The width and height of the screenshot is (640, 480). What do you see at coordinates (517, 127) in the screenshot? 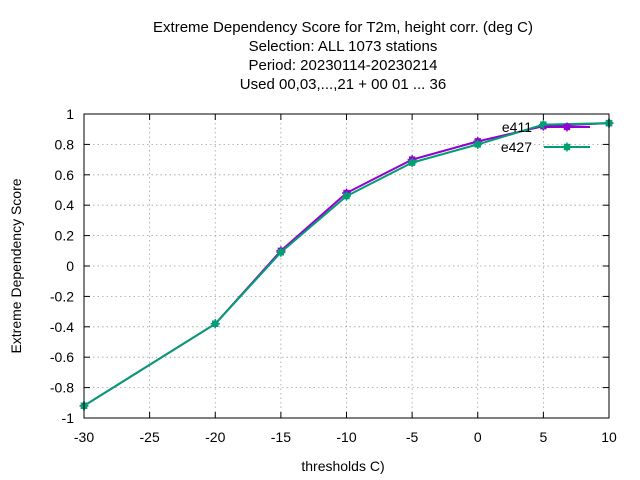
I see `legend-label-e411: e411` at bounding box center [517, 127].